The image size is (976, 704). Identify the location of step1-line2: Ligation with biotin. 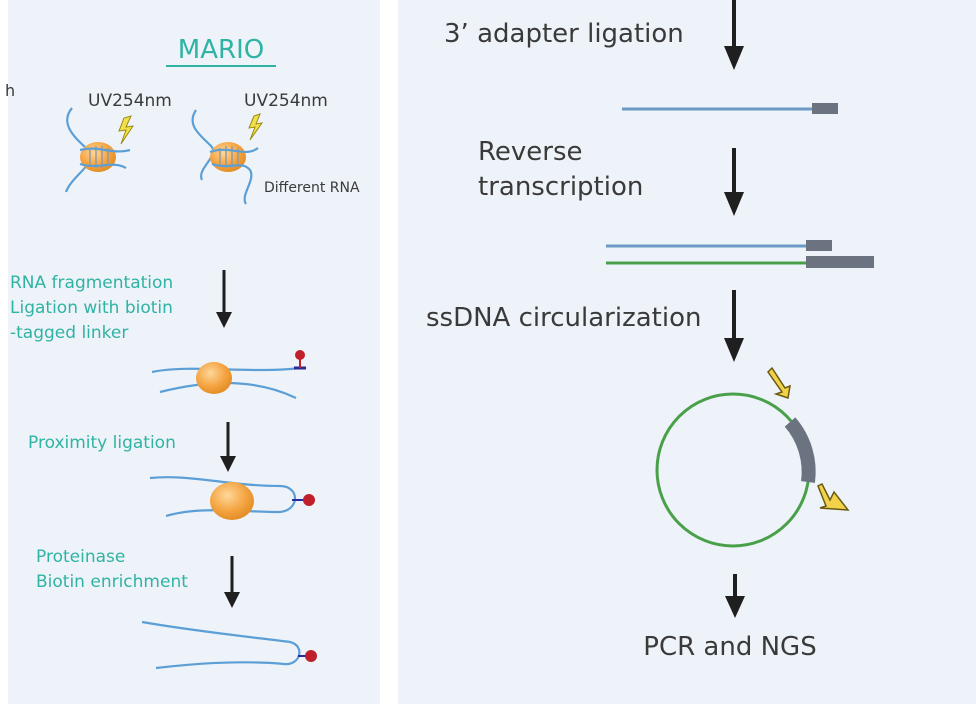
(91, 308).